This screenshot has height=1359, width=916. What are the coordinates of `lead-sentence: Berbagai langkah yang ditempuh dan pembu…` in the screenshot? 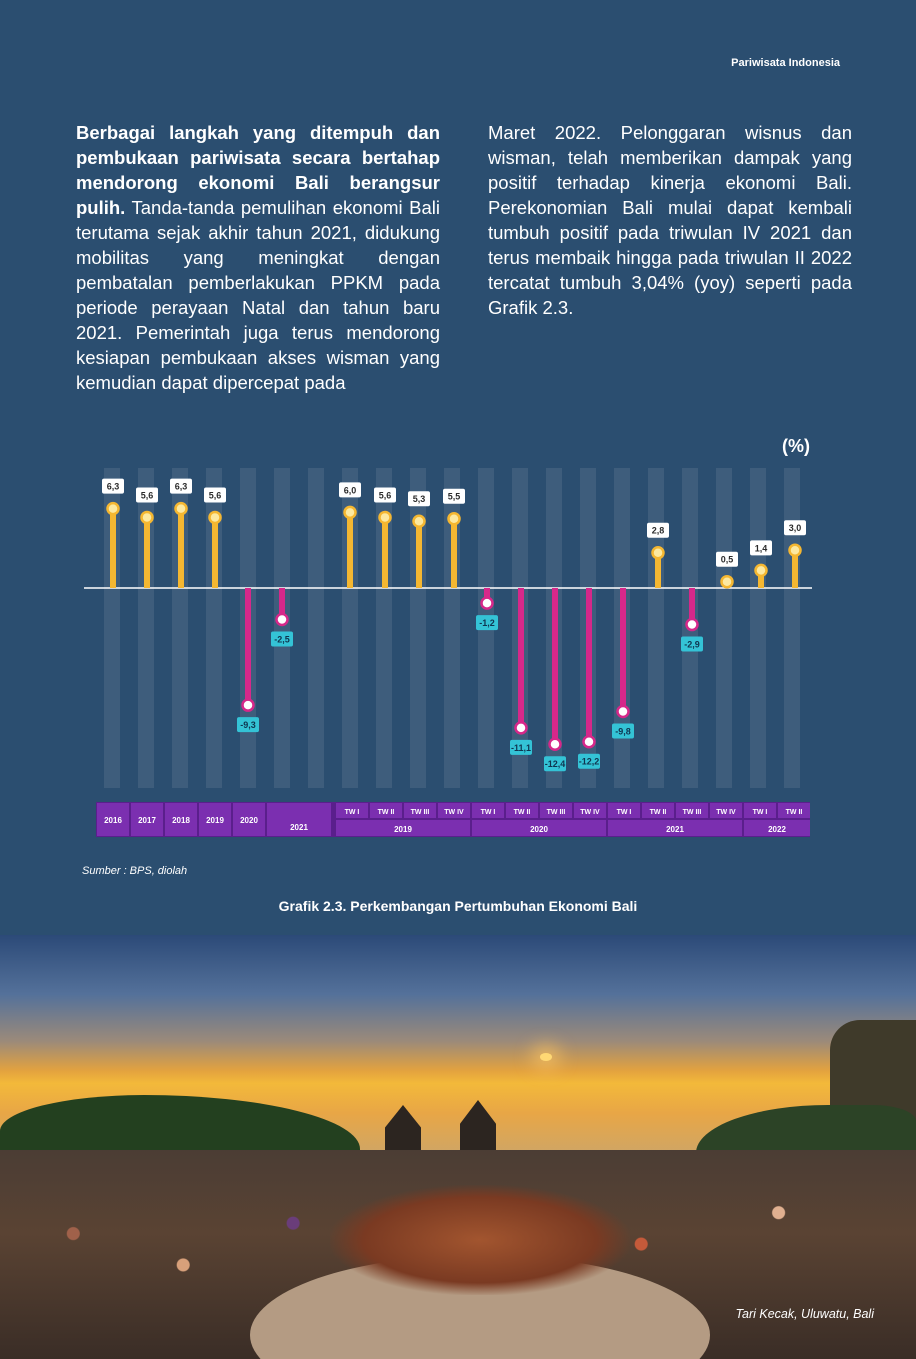 It's located at (258, 170).